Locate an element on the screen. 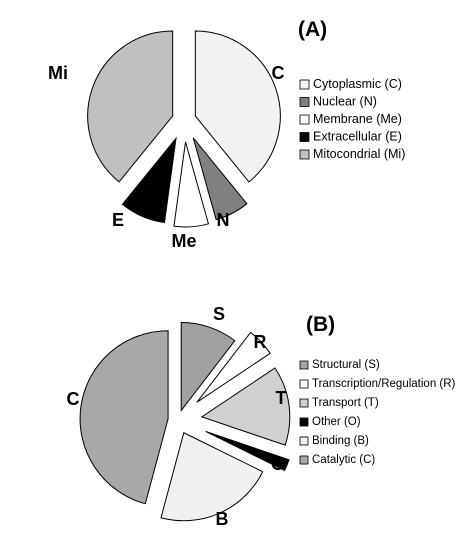 The height and width of the screenshot is (540, 474). chart-a-legend-label-n: Nuclear (N) is located at coordinates (345, 102).